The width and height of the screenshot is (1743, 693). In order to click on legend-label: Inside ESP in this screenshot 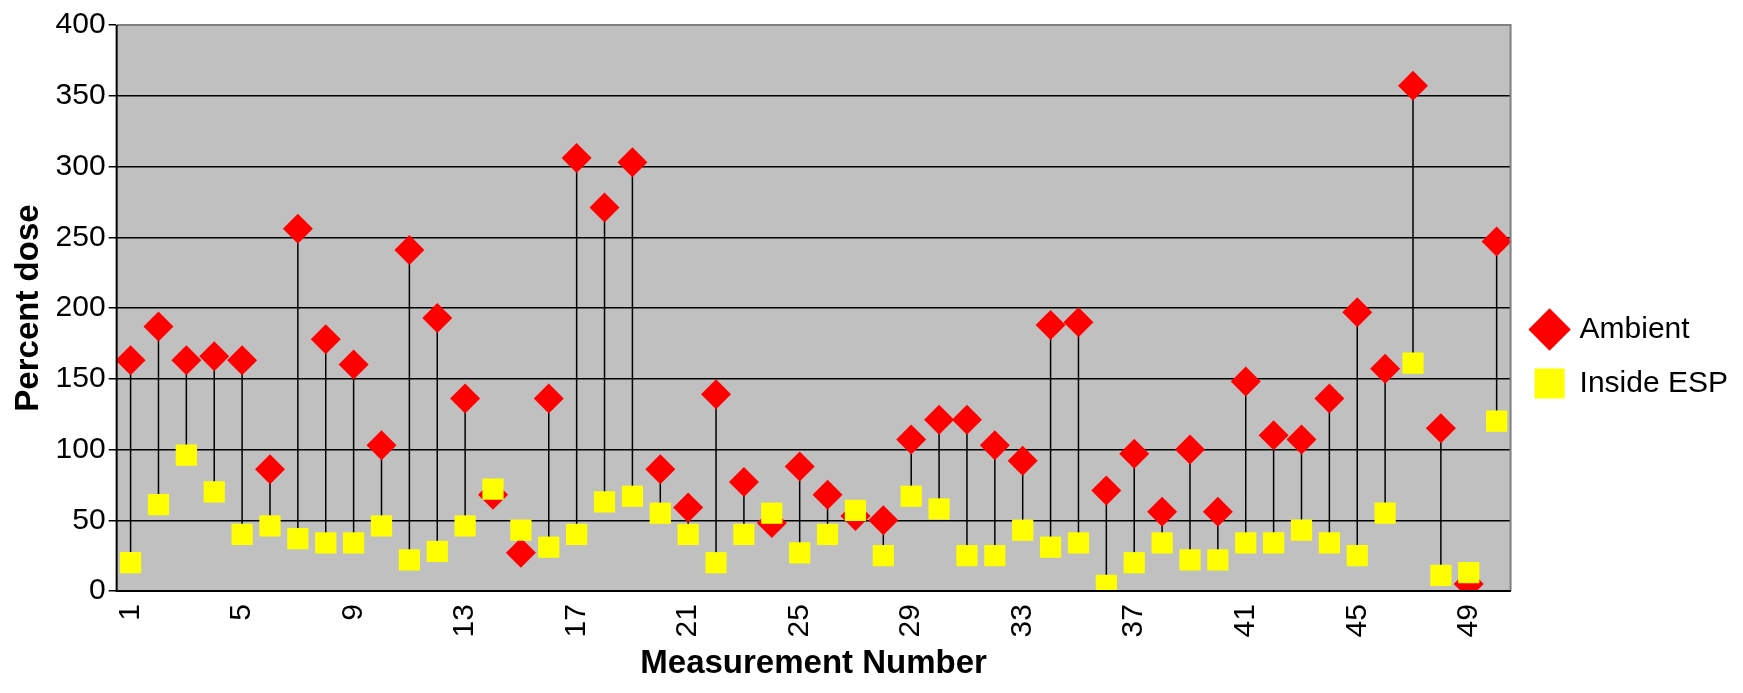, I will do `click(1653, 381)`.